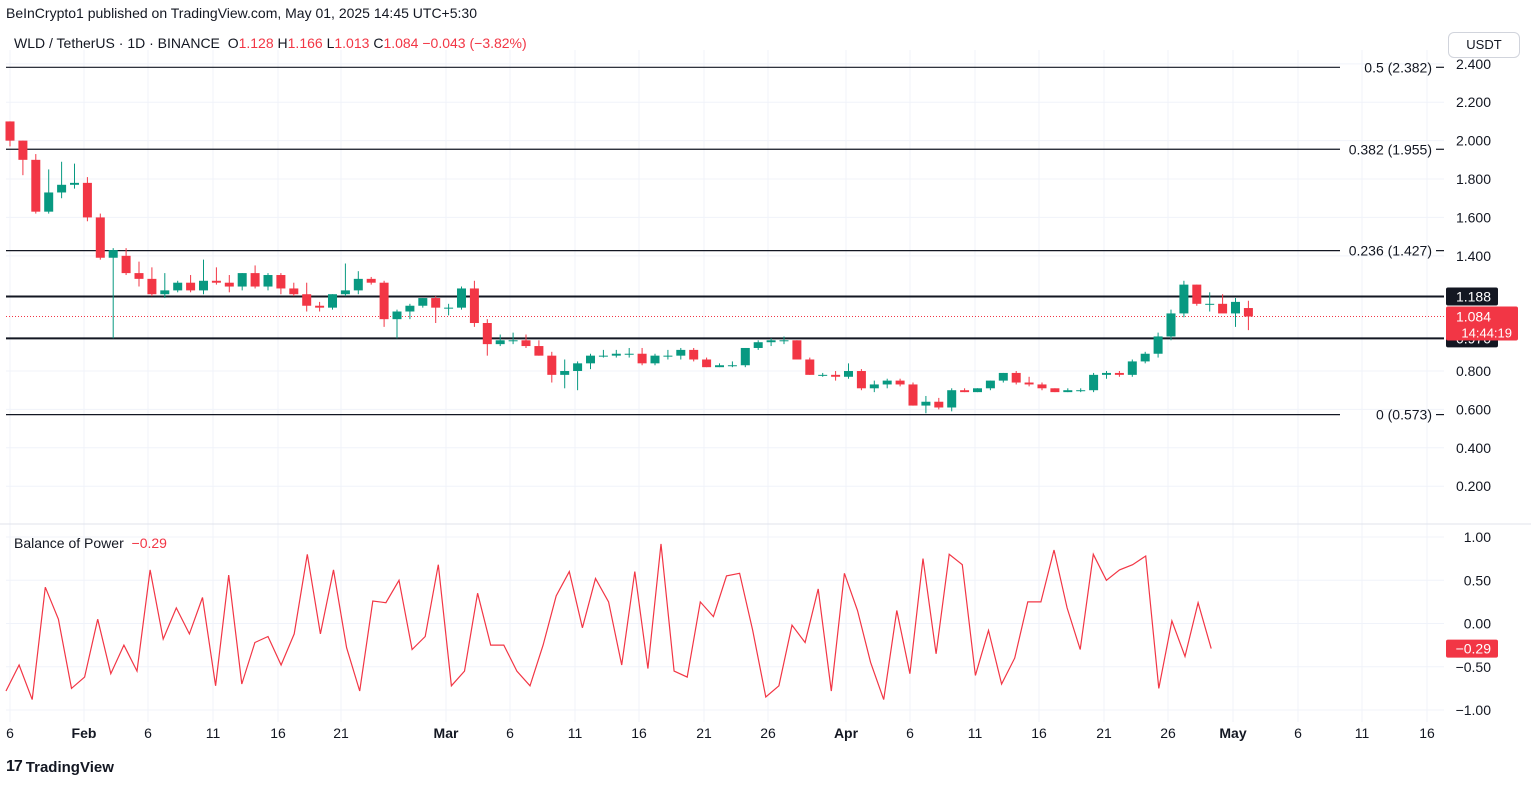 Image resolution: width=1531 pixels, height=785 pixels. I want to click on countdown-label: 14:44:19, so click(1486, 332).